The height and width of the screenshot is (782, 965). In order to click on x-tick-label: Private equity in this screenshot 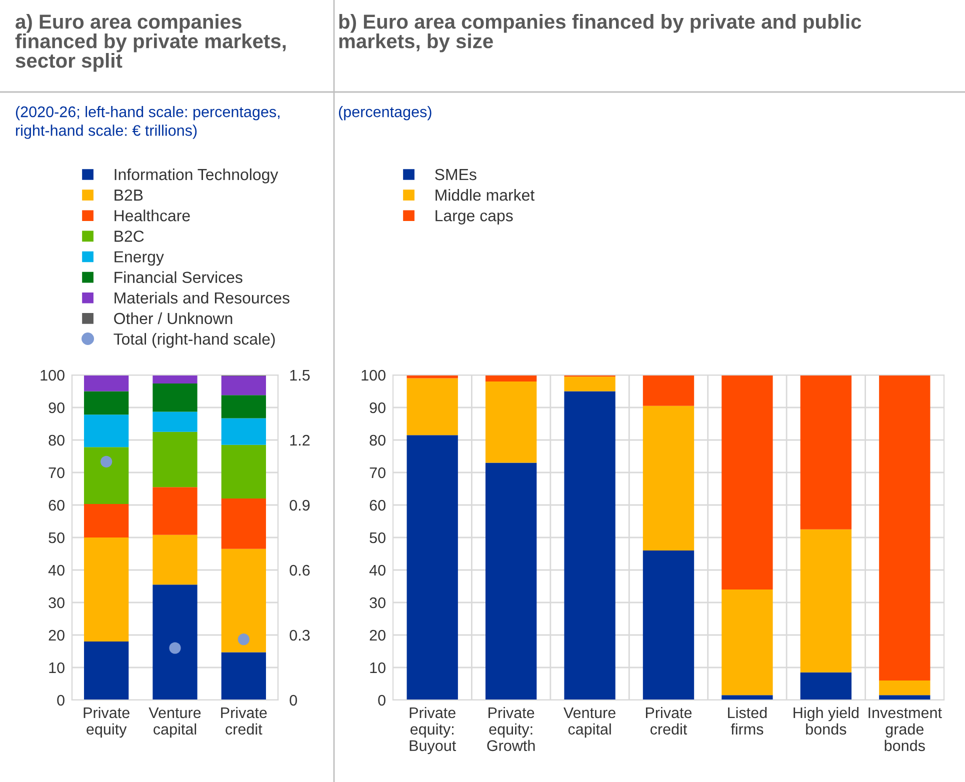, I will do `click(107, 722)`.